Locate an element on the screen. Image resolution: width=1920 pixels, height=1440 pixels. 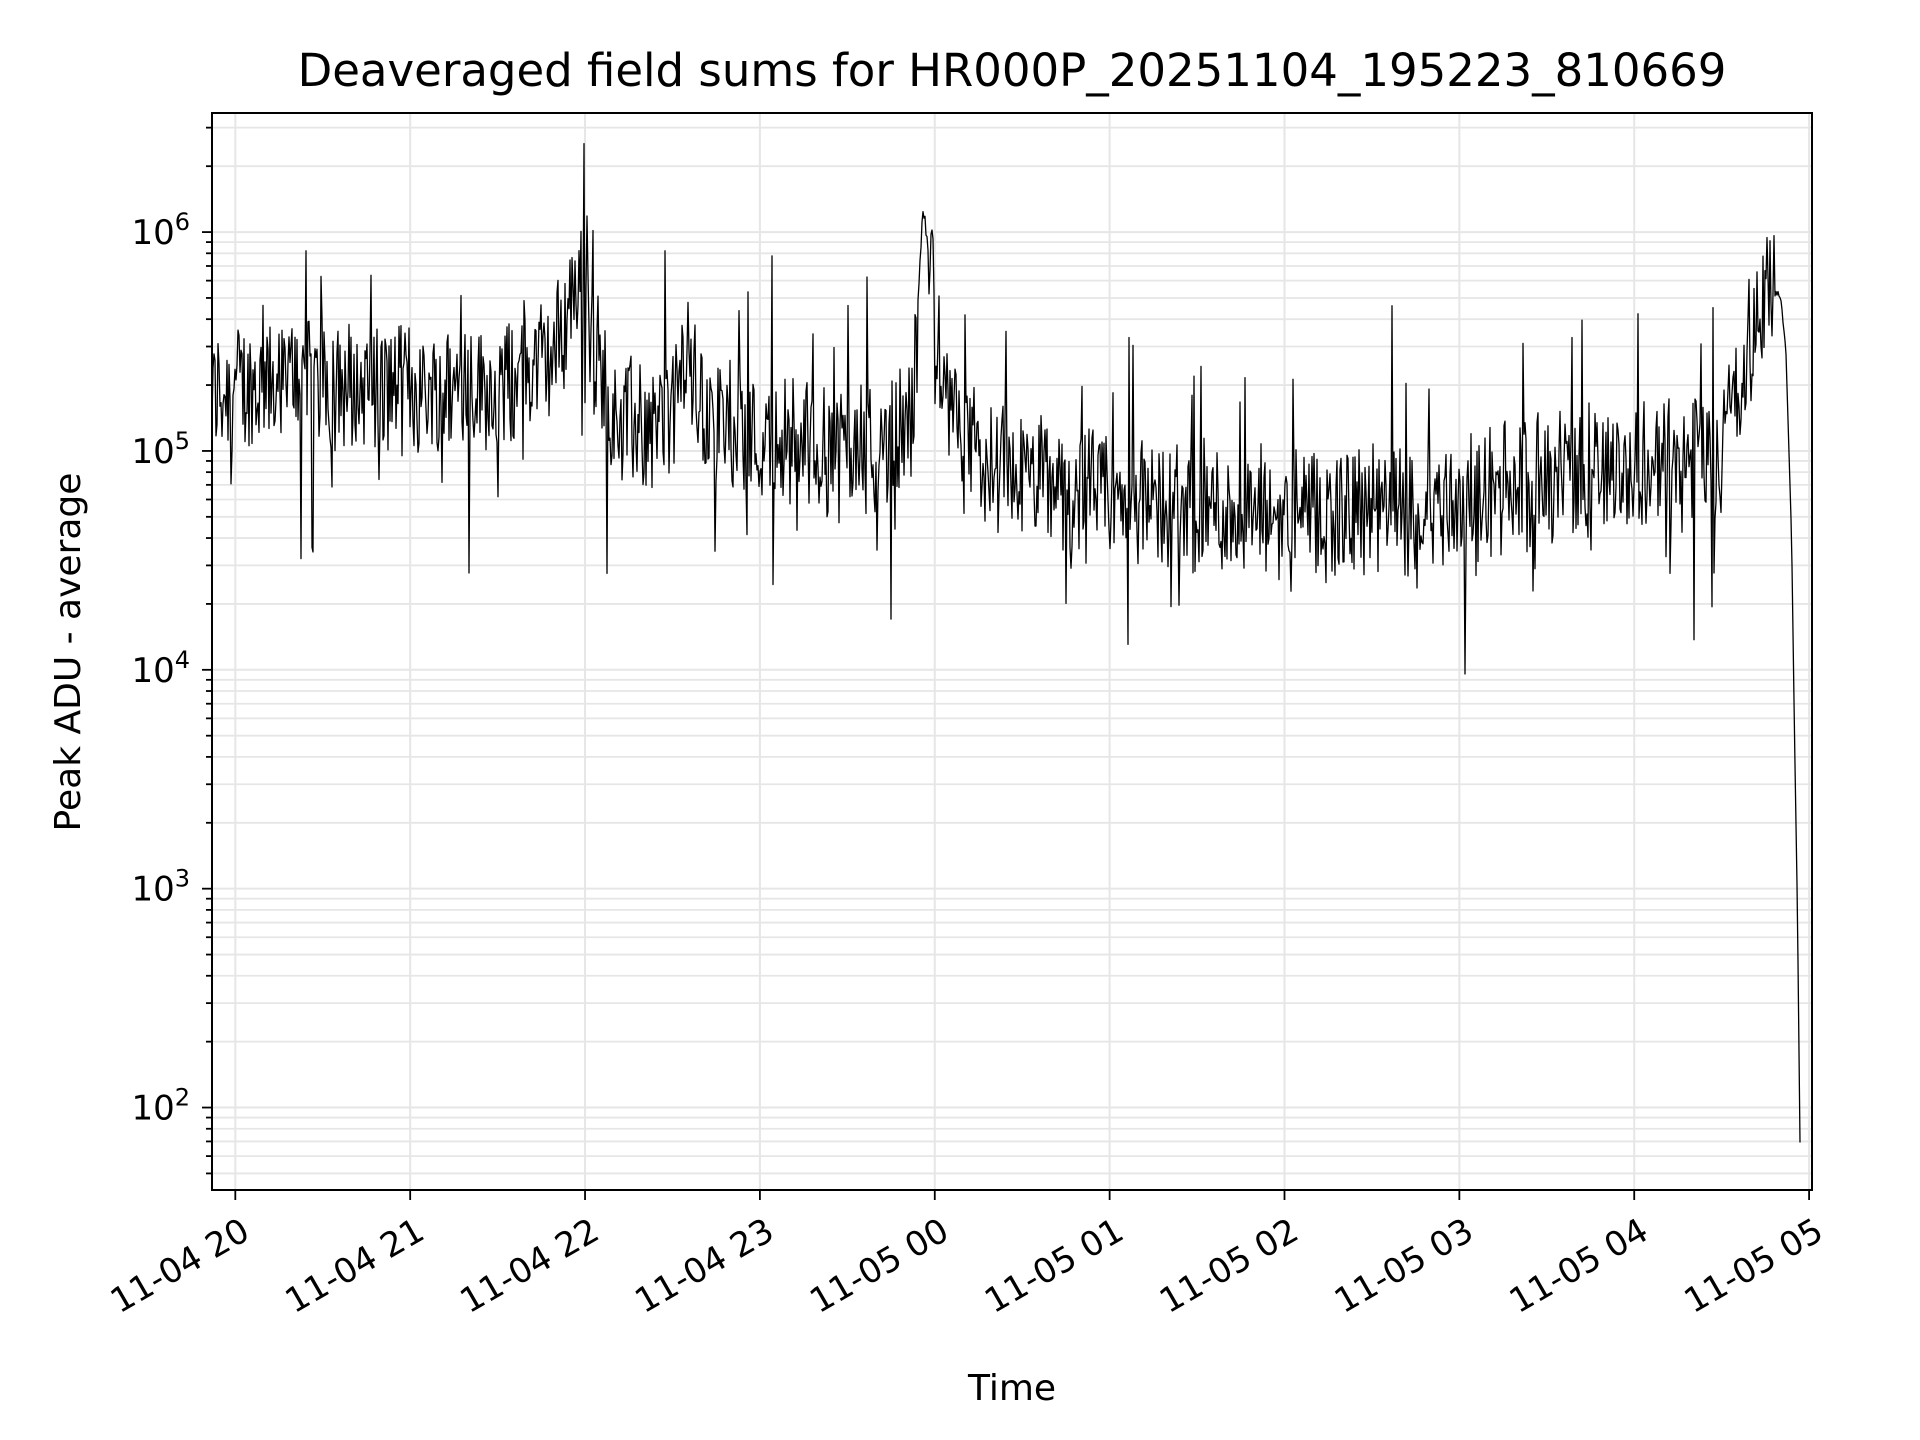
y-tick-label: 10² is located at coordinates (160, 1106).